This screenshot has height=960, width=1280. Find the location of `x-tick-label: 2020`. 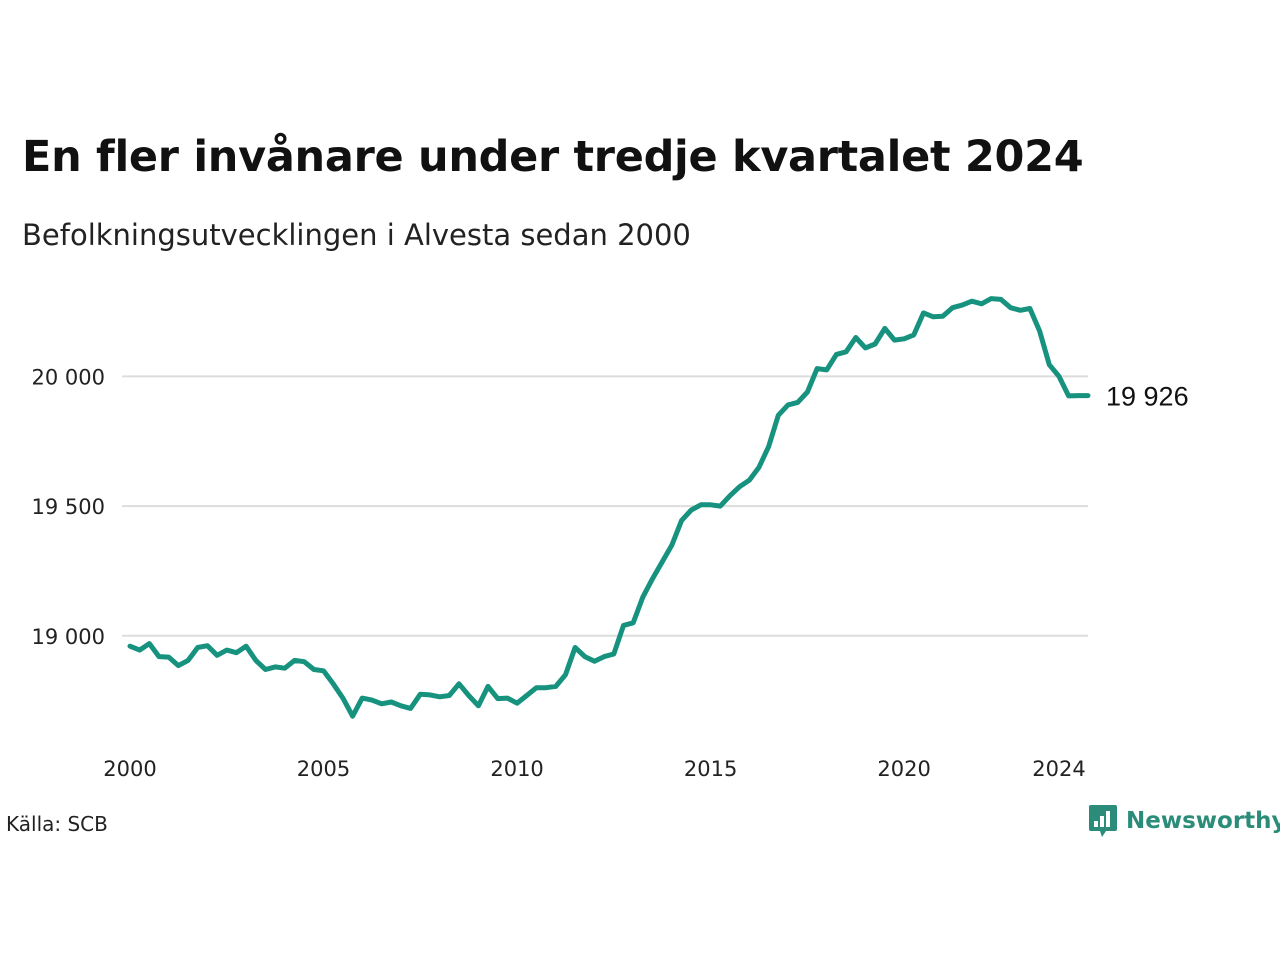

x-tick-label: 2020 is located at coordinates (903, 769).